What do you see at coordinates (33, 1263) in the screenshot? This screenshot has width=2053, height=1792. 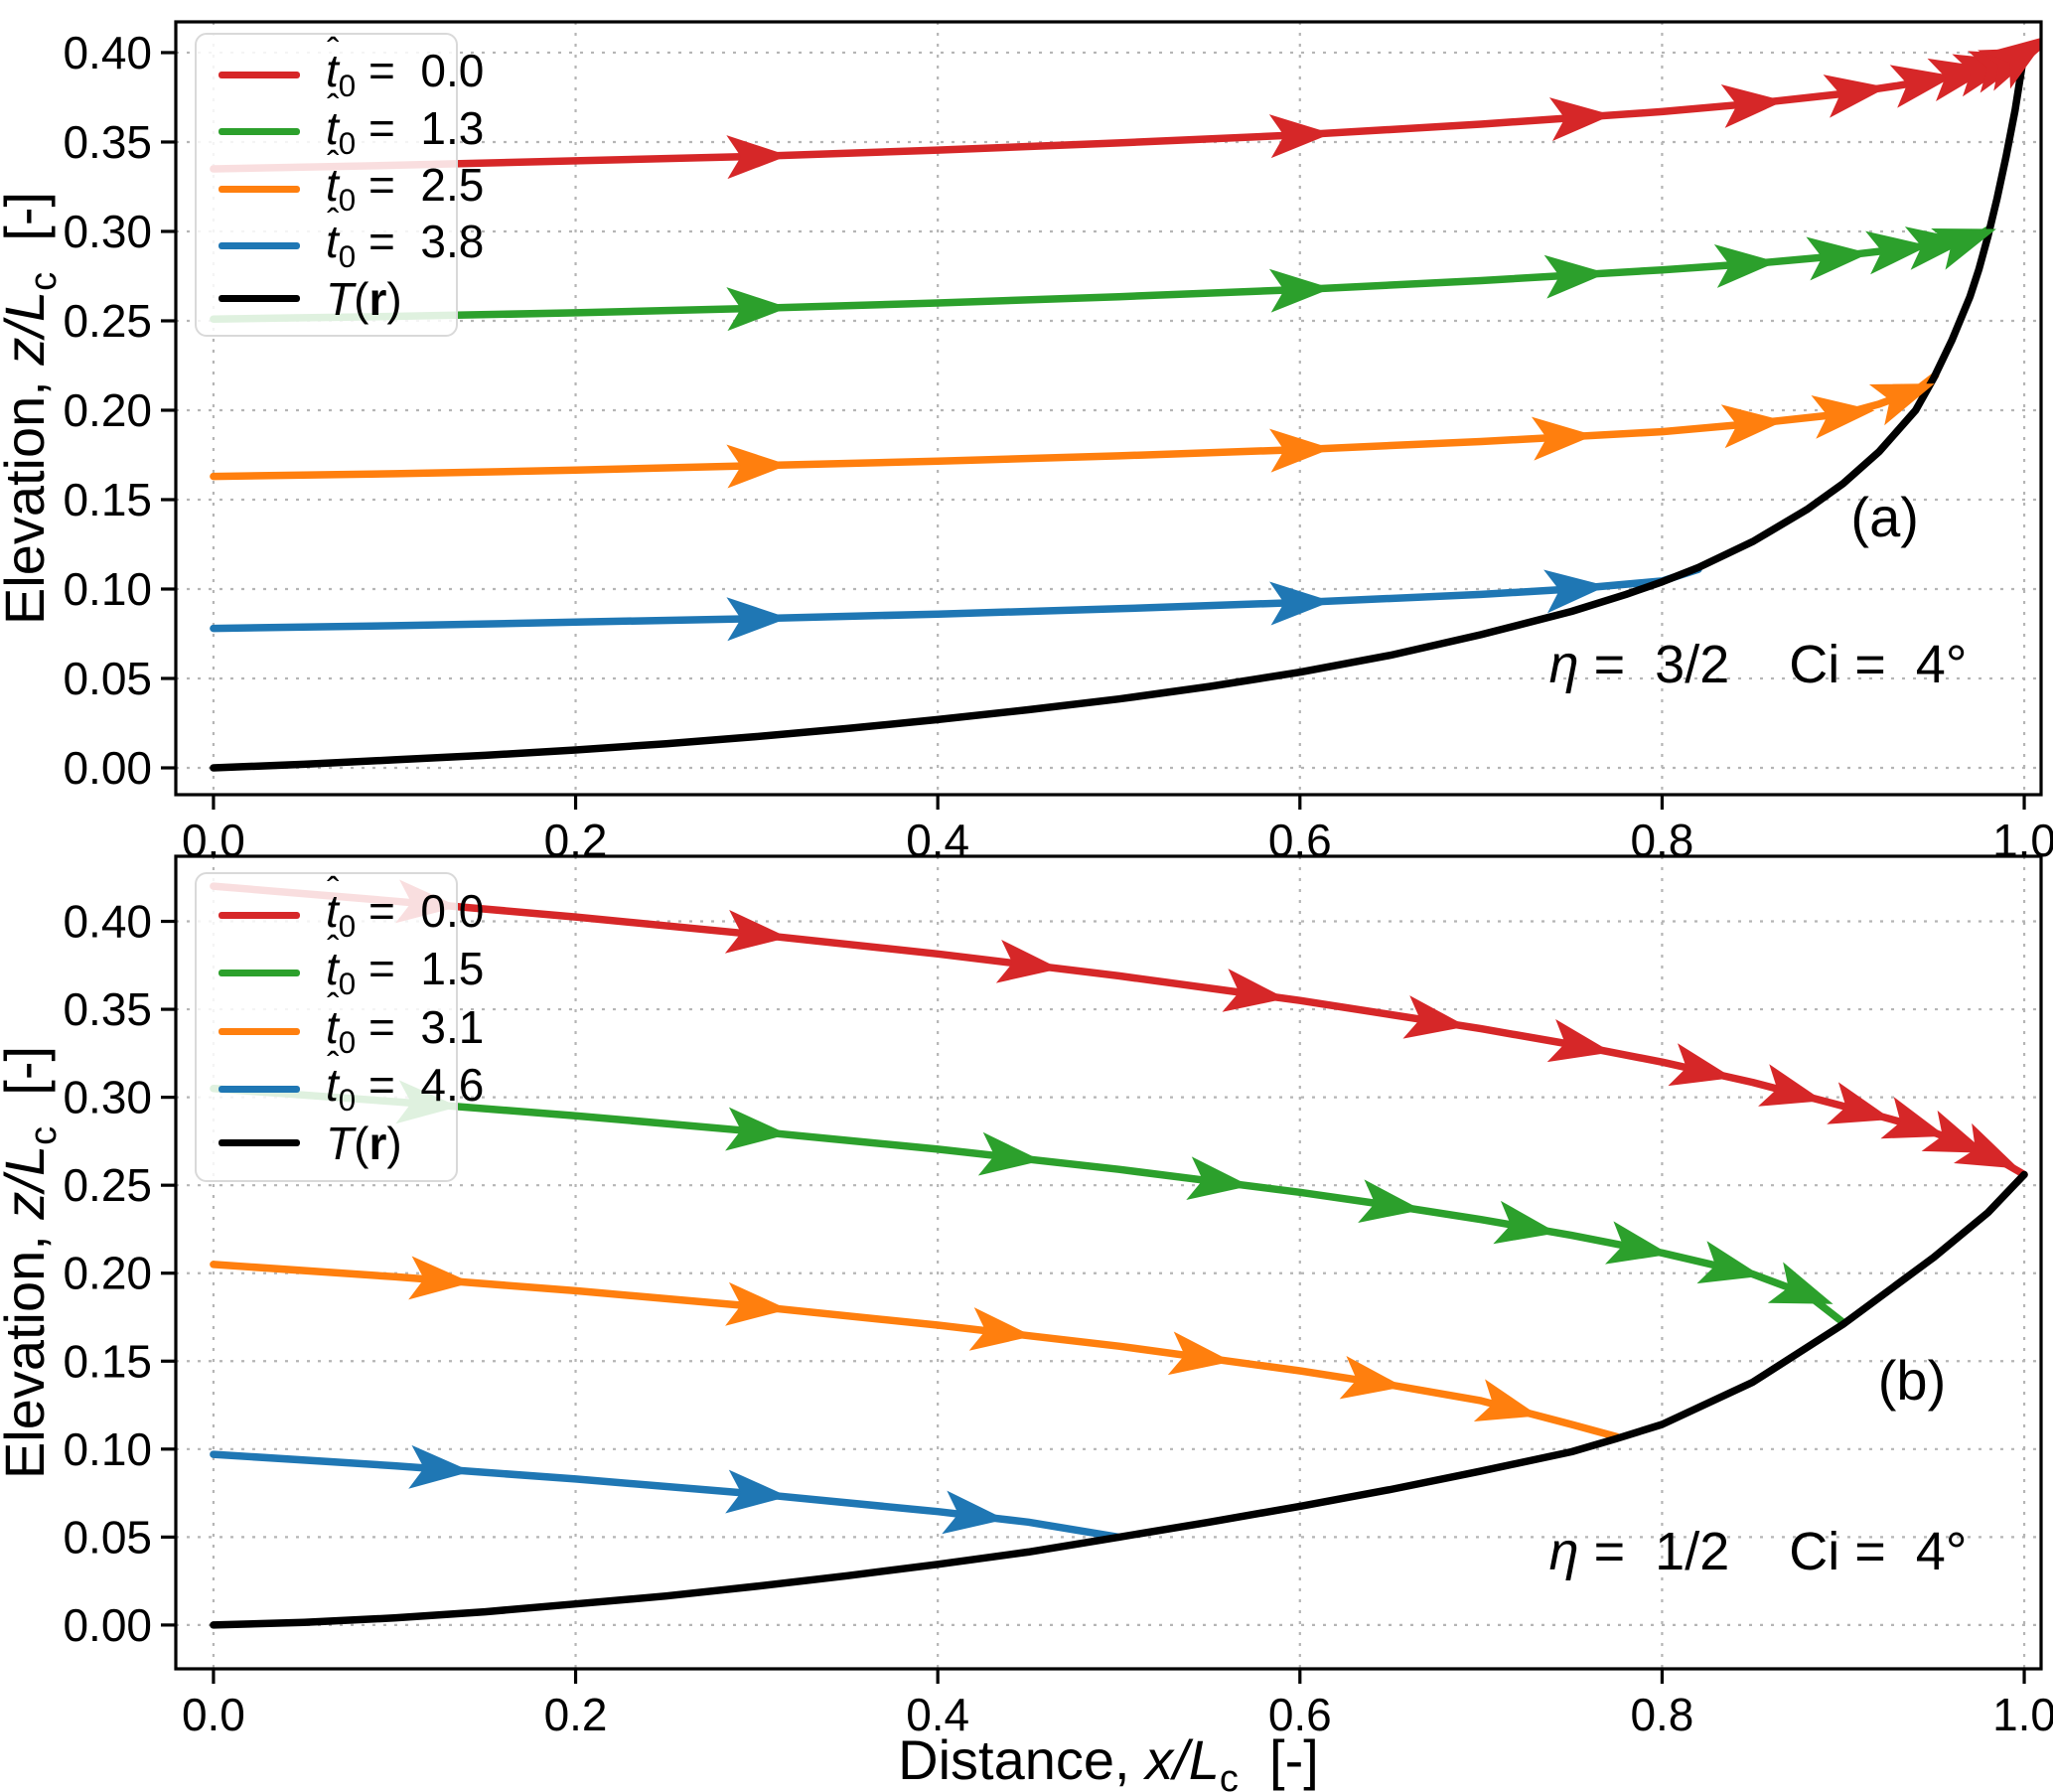 I see `y-axis-label-panel-b: Elevation, z/Lc [-]` at bounding box center [33, 1263].